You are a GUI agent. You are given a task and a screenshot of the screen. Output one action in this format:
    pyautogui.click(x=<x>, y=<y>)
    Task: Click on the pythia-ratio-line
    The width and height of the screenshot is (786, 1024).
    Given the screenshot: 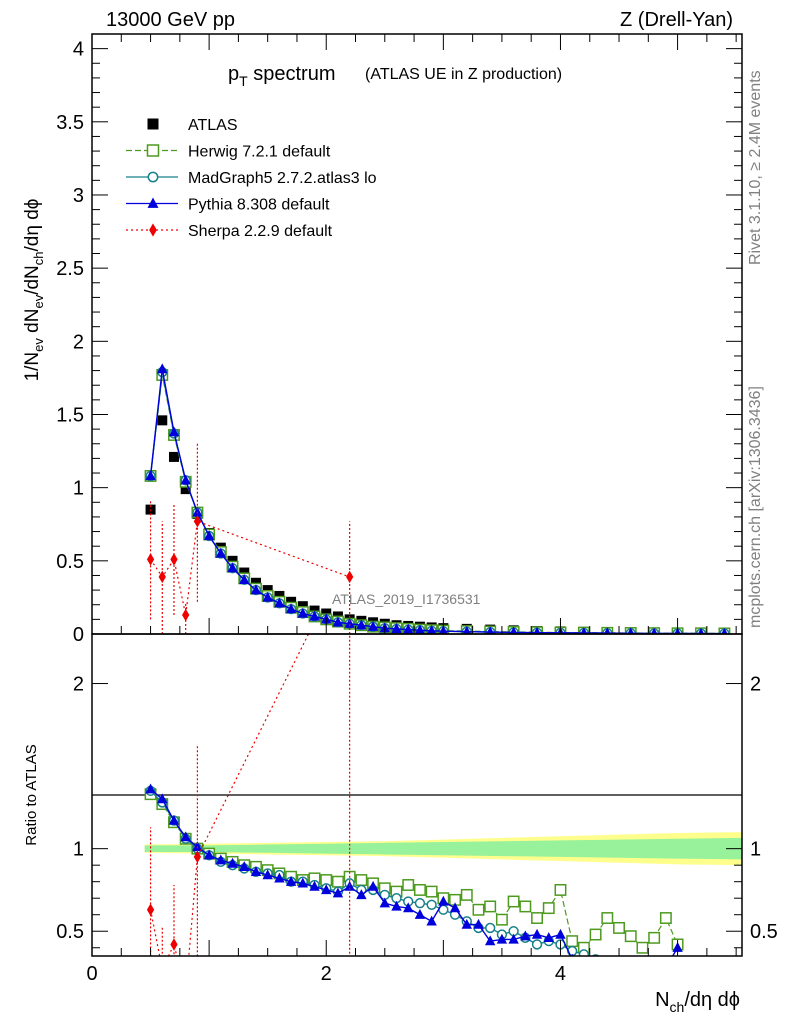 What is the action you would take?
    pyautogui.click(x=414, y=872)
    